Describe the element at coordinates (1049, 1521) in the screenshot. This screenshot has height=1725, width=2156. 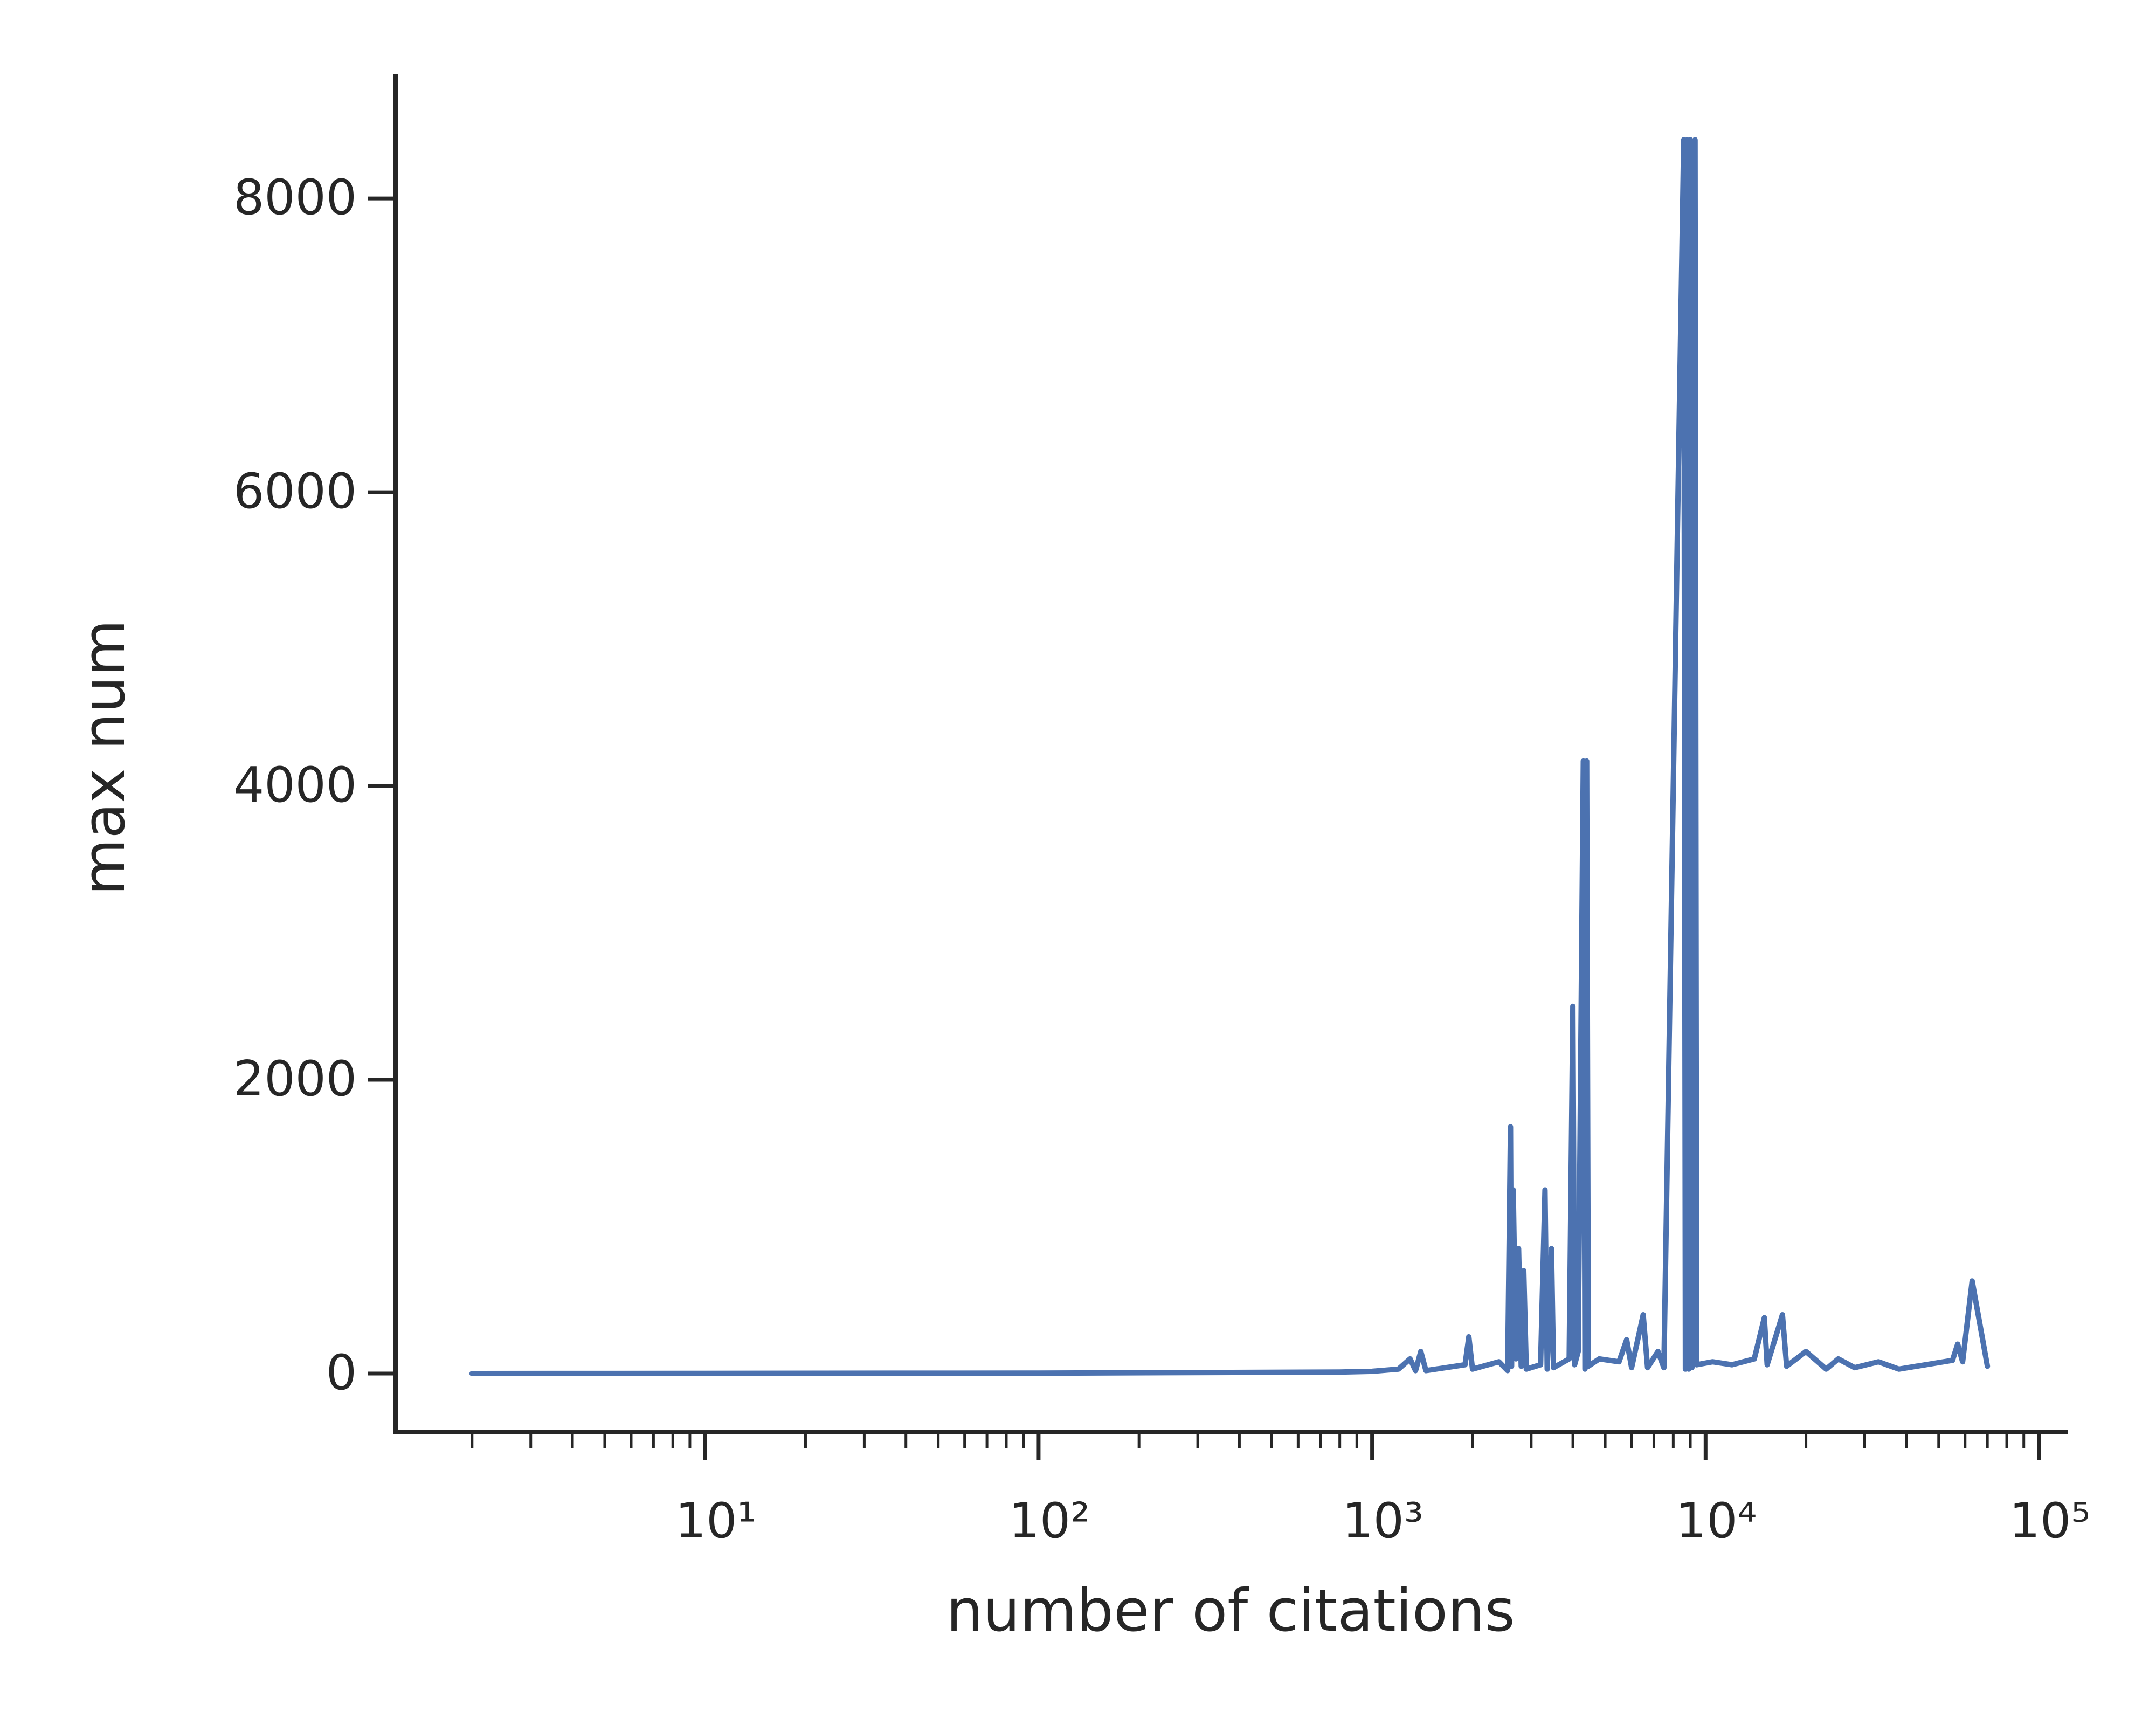
I see `x-tick-label: 10²` at that location.